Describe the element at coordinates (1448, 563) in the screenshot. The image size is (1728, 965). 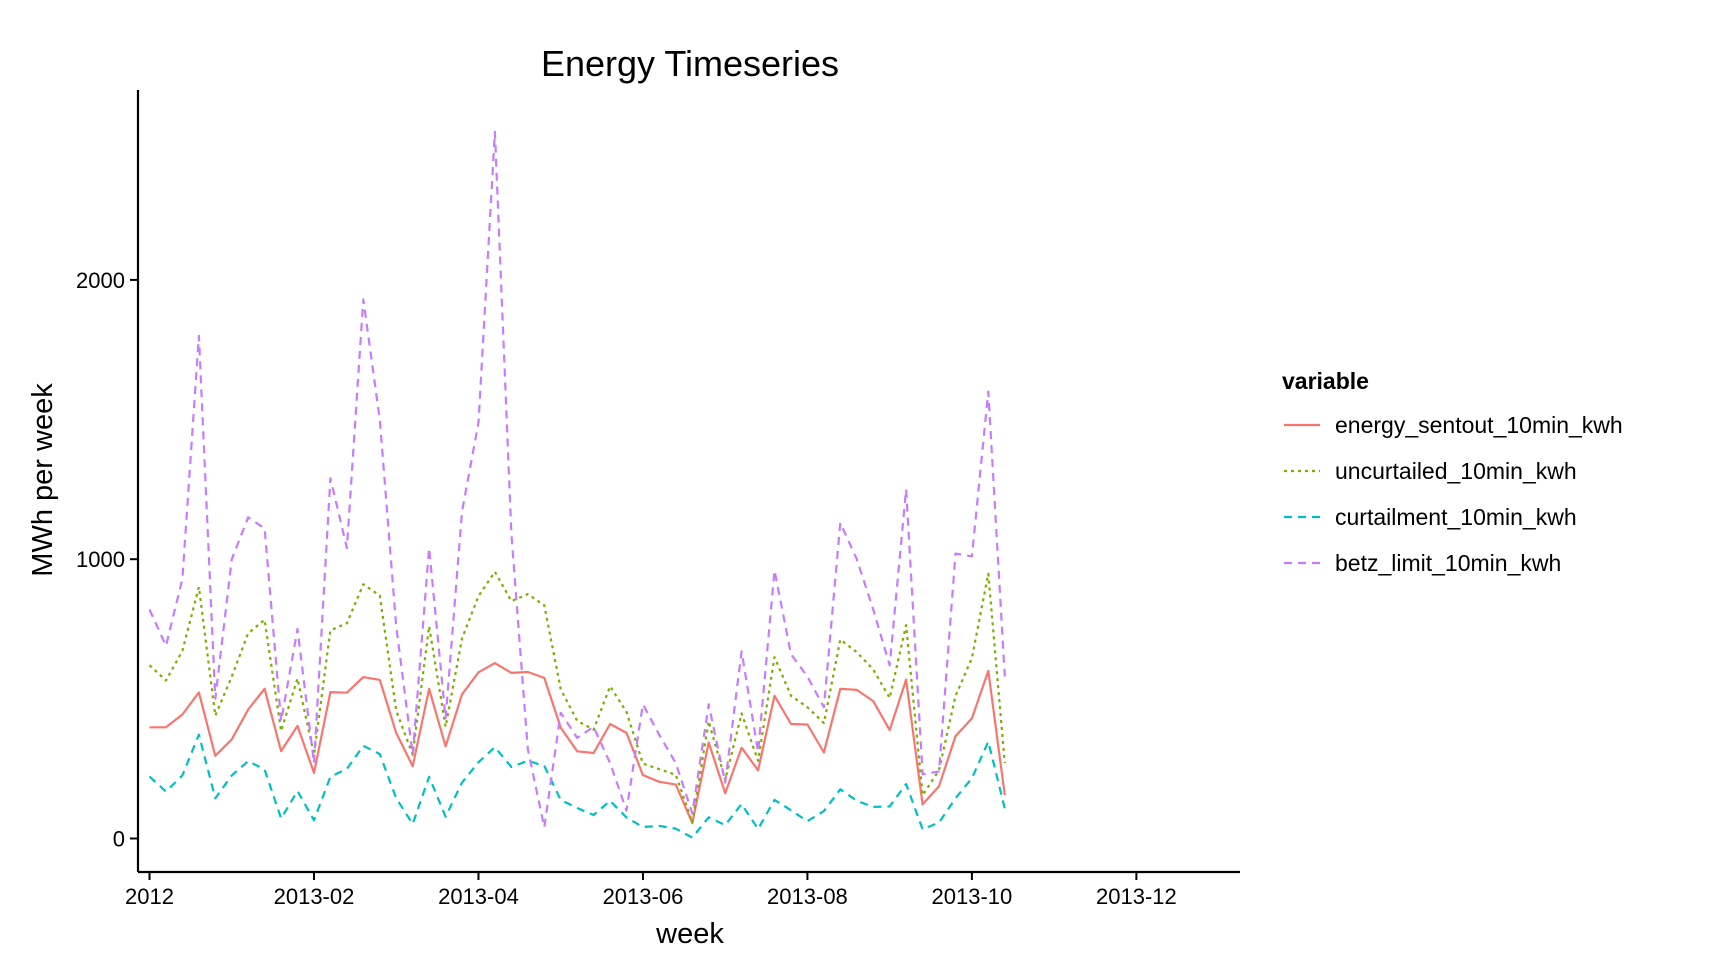
I see `legend-label-betz-limit-10min-kwh: betz_limit_10min_kwh` at that location.